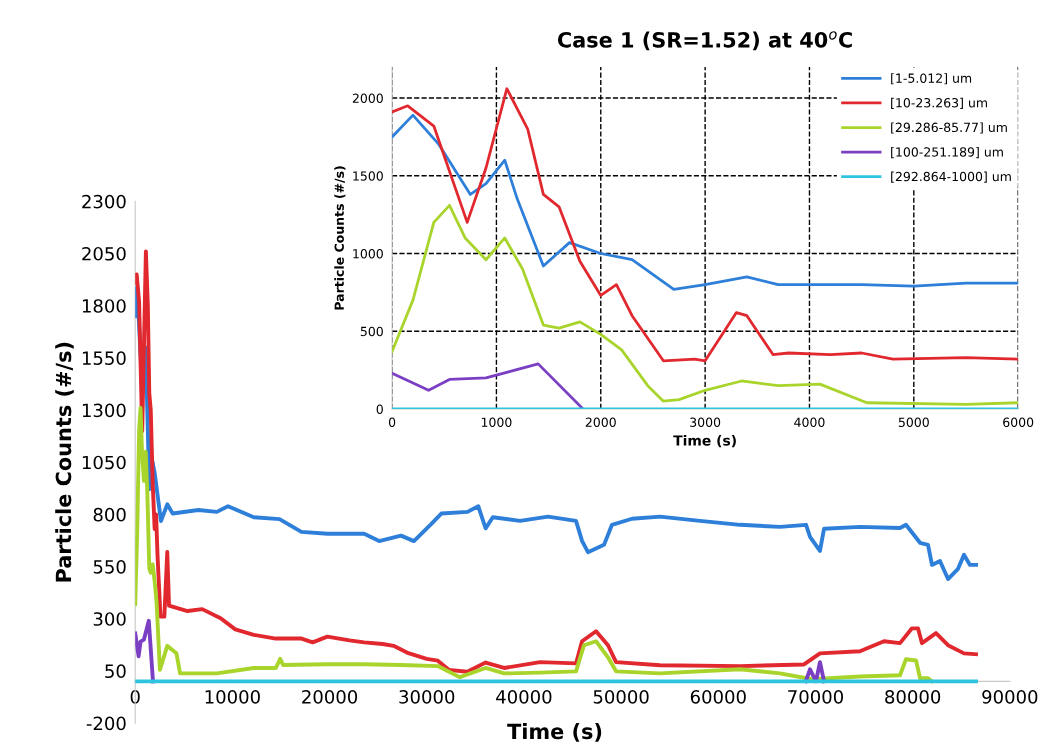 This screenshot has height=754, width=1040. What do you see at coordinates (367, 98) in the screenshot?
I see `y-tick-label: 2000` at bounding box center [367, 98].